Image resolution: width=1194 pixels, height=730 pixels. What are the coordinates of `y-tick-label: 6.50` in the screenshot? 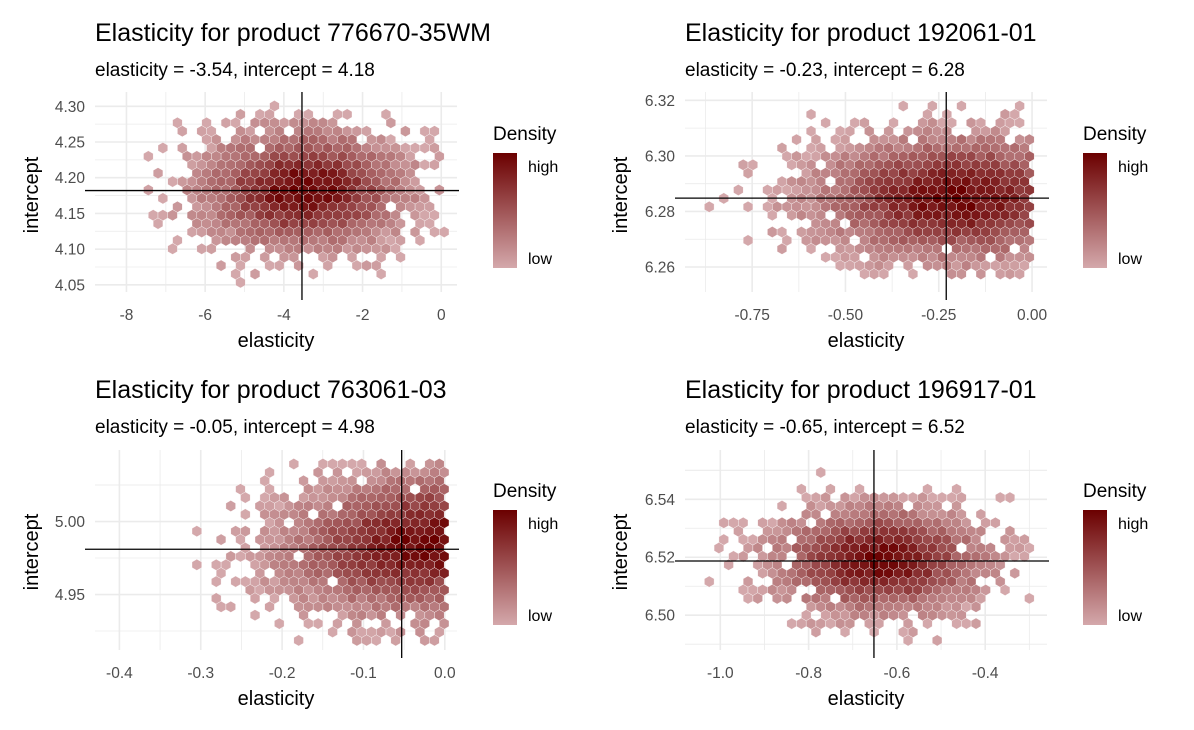 It's located at (660, 616).